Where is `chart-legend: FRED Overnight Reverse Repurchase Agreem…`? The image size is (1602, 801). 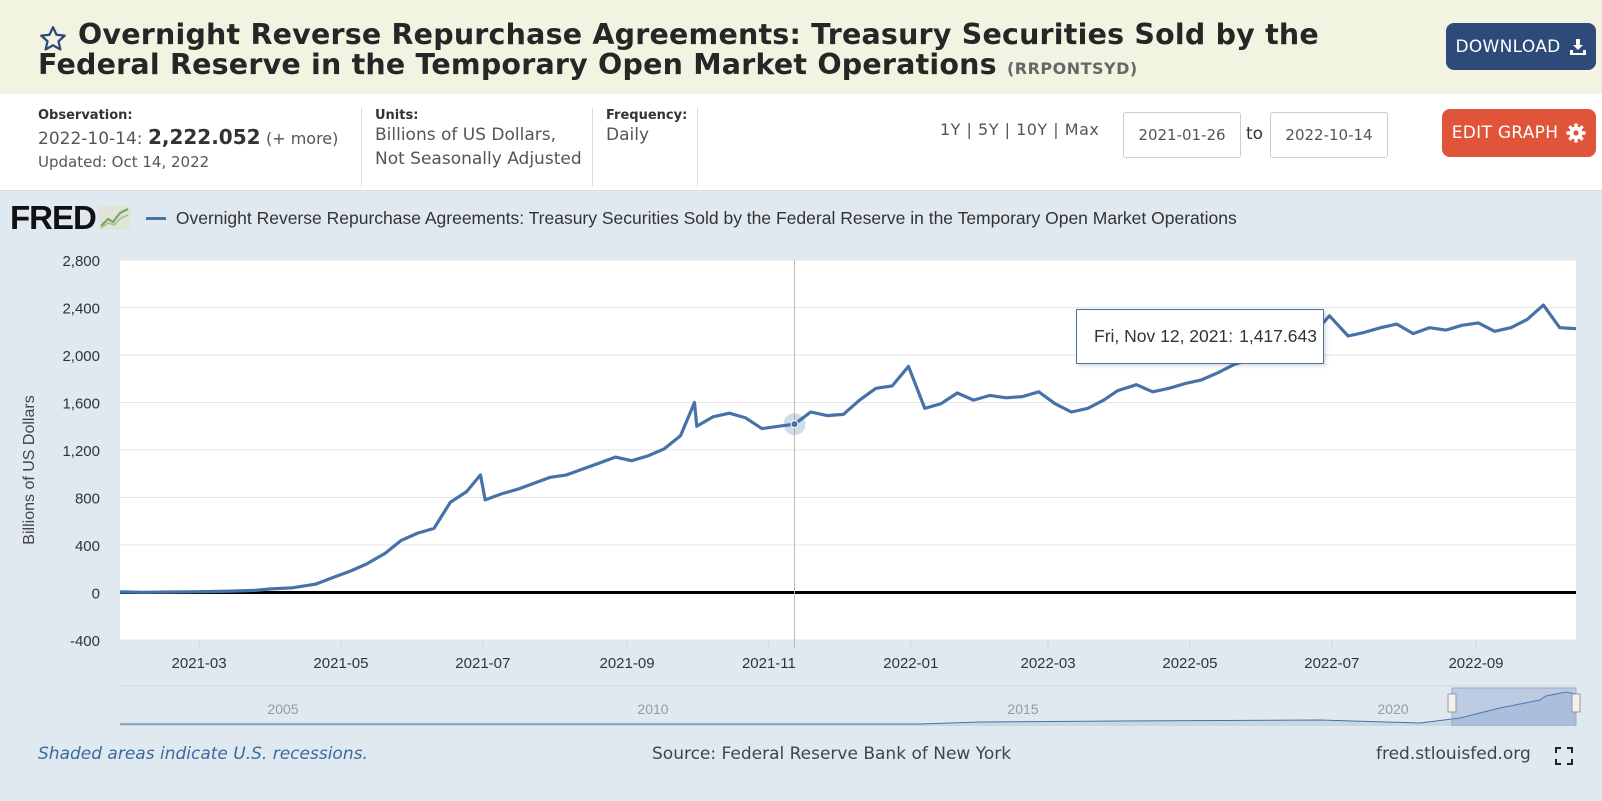 chart-legend: FRED Overnight Reverse Repurchase Agreem… is located at coordinates (623, 217).